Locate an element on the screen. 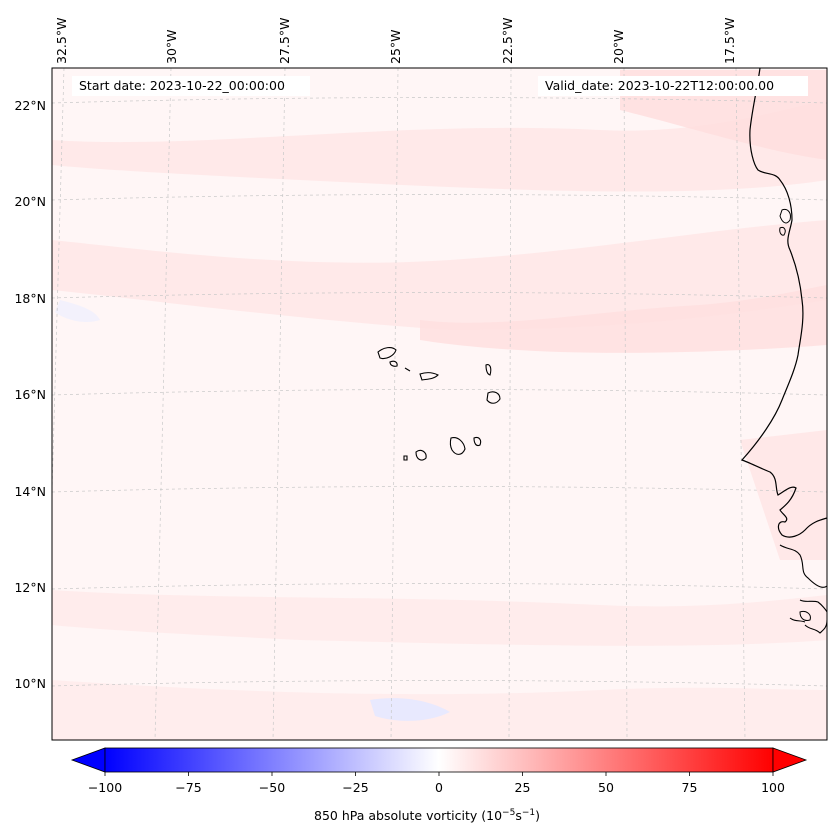 The height and width of the screenshot is (839, 837). africa-coastline-south is located at coordinates (803, 589).